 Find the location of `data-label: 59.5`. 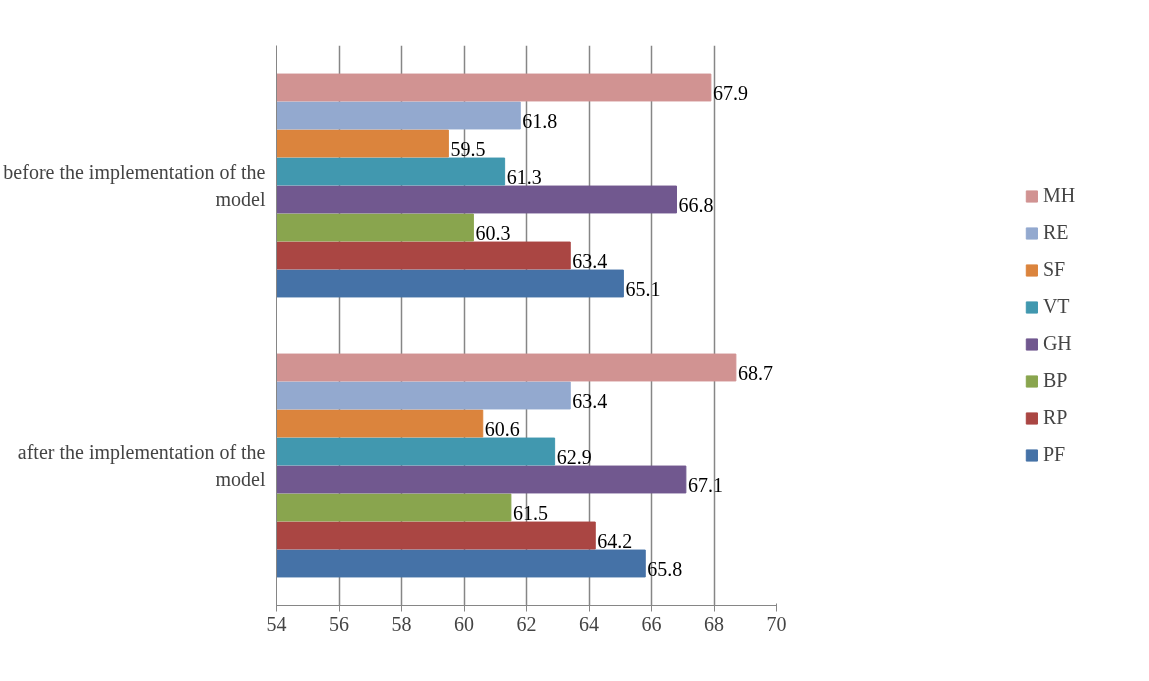

data-label: 59.5 is located at coordinates (468, 148).